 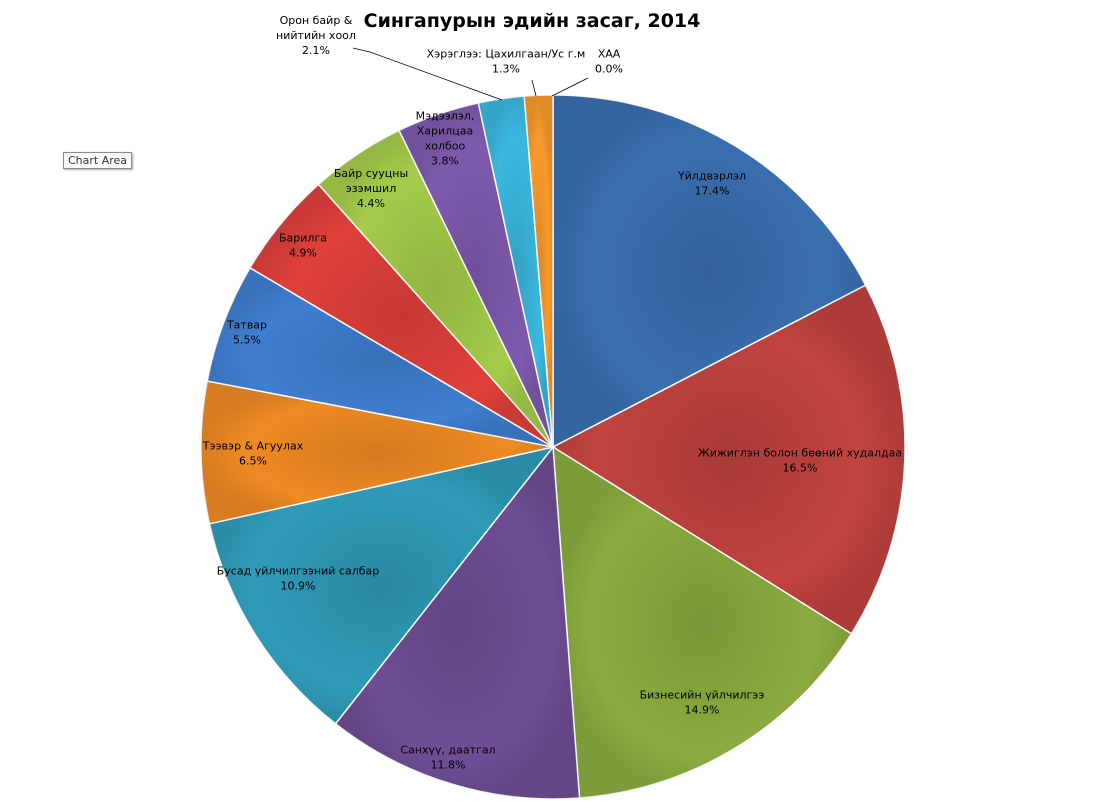 What do you see at coordinates (316, 35) in the screenshot?
I see `slice-label: Орон байр & нийтийн хоол 2.1%` at bounding box center [316, 35].